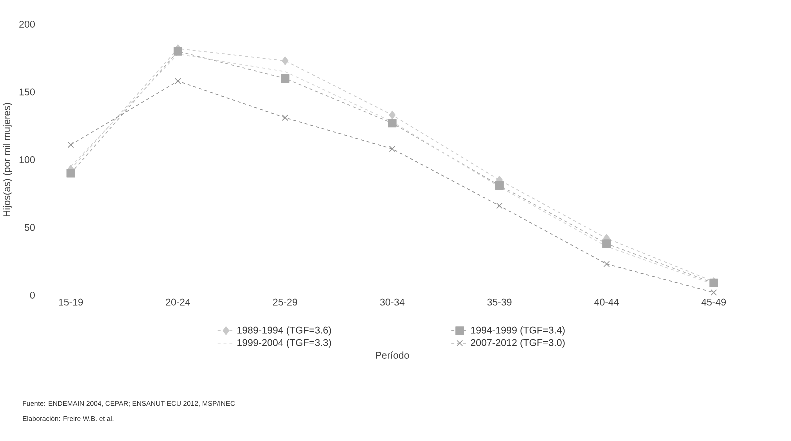 The width and height of the screenshot is (791, 441). Describe the element at coordinates (28, 92) in the screenshot. I see `y-tick-label: 150` at that location.